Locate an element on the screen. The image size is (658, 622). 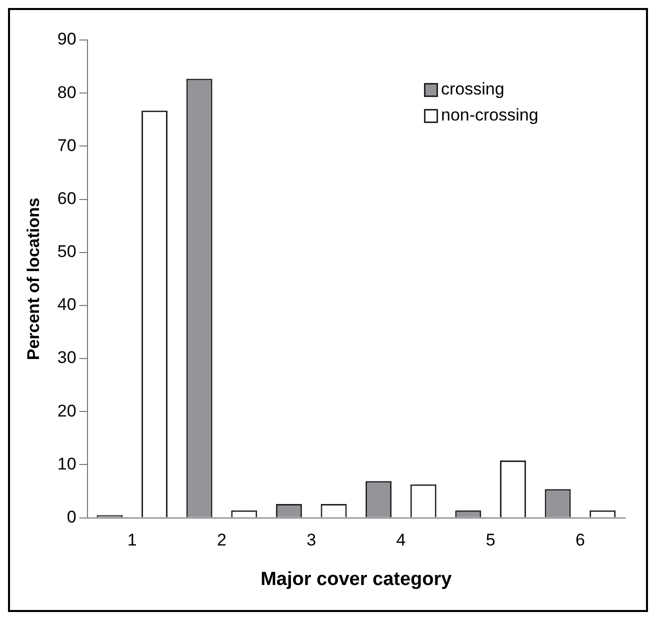
y-tick-label: 30 is located at coordinates (66, 358).